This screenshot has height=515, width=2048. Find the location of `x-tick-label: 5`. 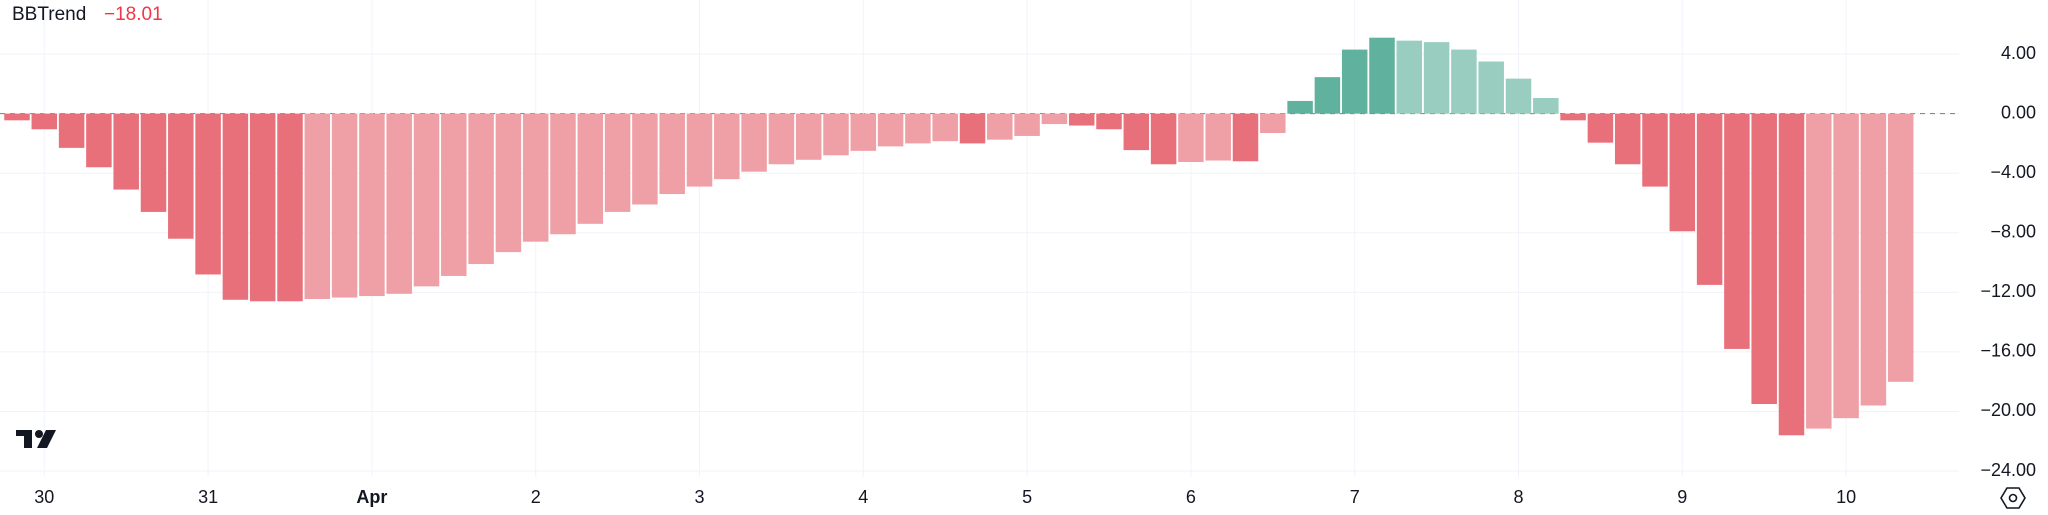

x-tick-label: 5 is located at coordinates (1027, 497).